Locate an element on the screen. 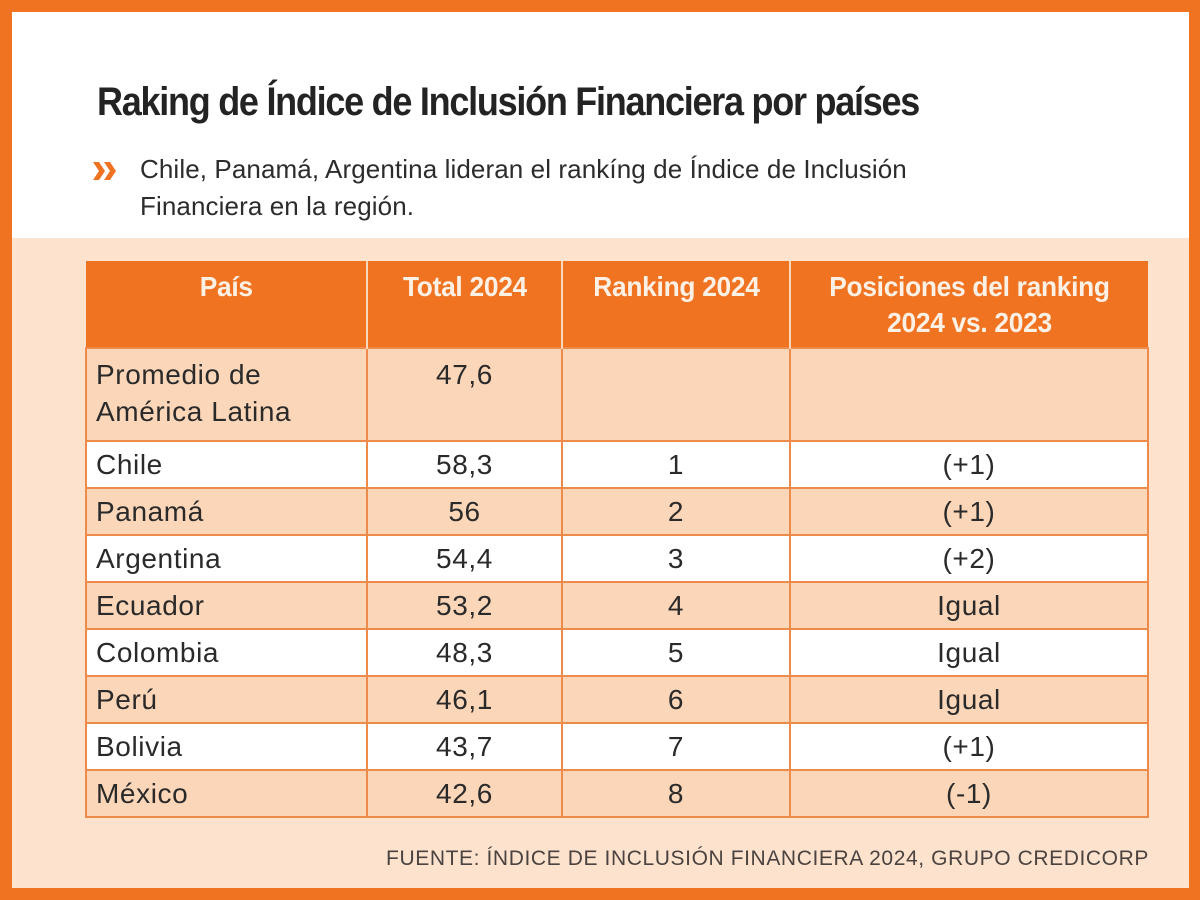 This screenshot has height=900, width=1200. column-header-country: País is located at coordinates (226, 304).